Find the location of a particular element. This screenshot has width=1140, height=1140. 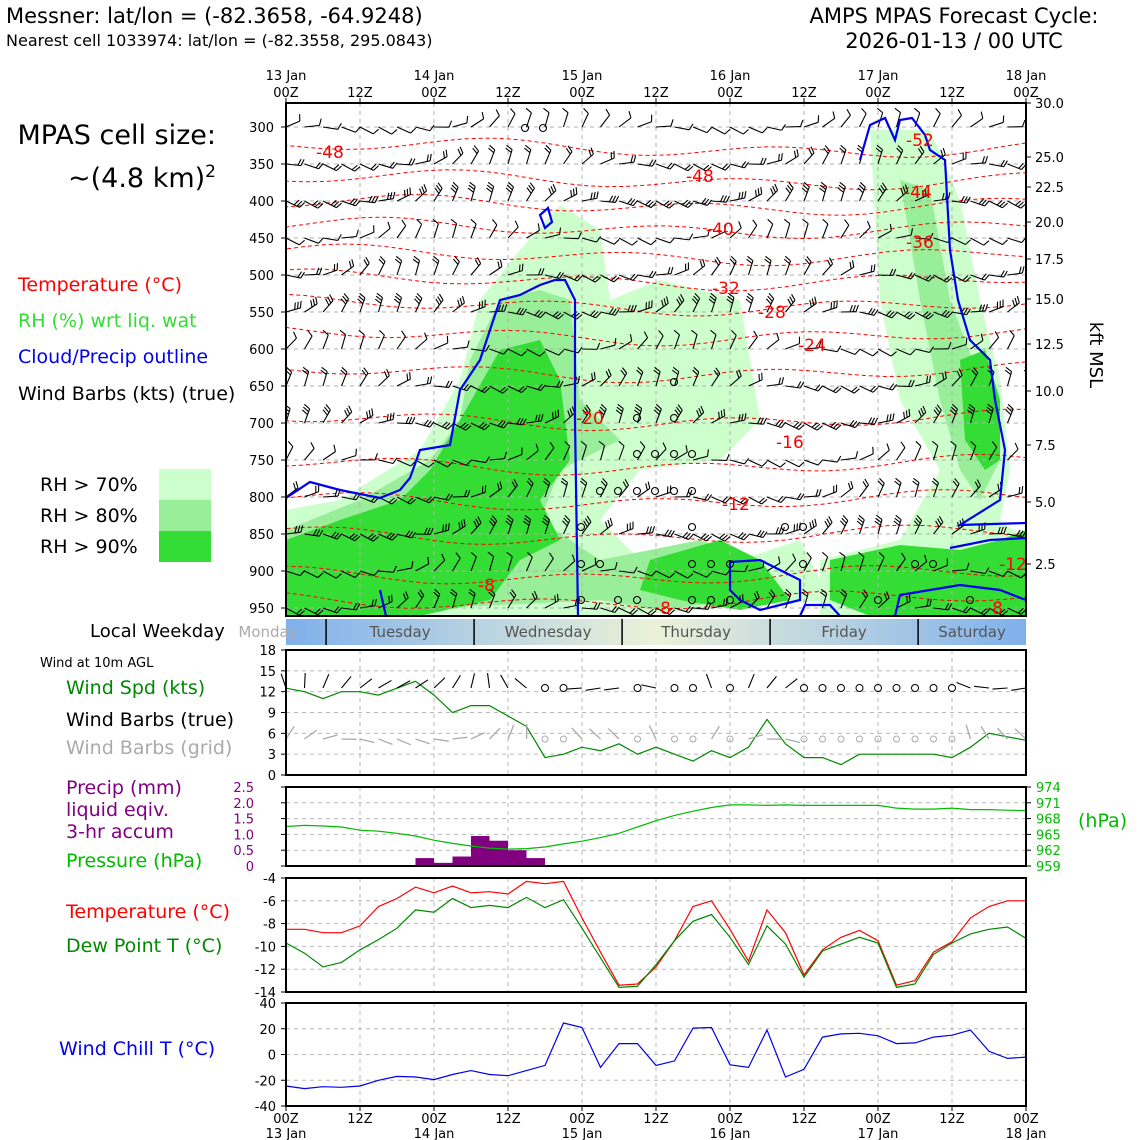

weekday-monday: Monday is located at coordinates (267, 632).